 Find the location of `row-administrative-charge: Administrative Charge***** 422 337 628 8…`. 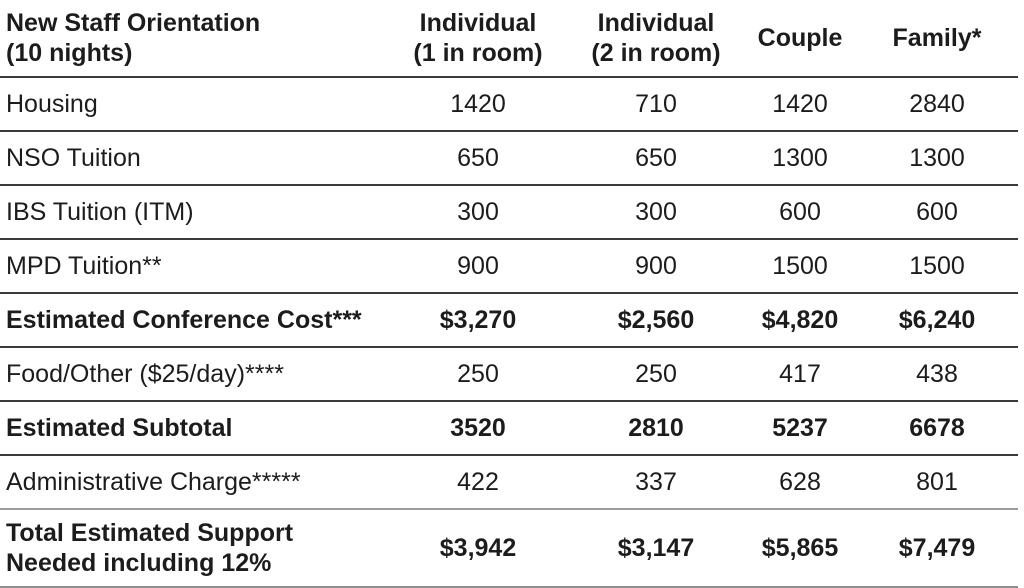

row-administrative-charge: Administrative Charge***** 422 337 628 8… is located at coordinates (509, 482).